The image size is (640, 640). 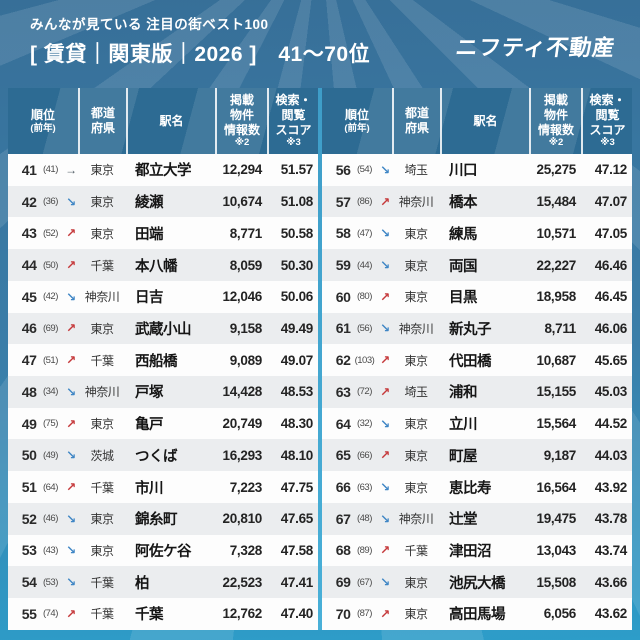 What do you see at coordinates (43, 202) in the screenshot?
I see `rank-cell: 42 (36) ↘` at bounding box center [43, 202].